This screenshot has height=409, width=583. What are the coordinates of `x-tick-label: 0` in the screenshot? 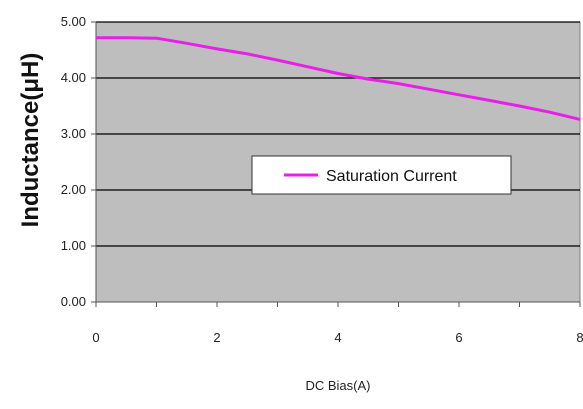 It's located at (95, 337).